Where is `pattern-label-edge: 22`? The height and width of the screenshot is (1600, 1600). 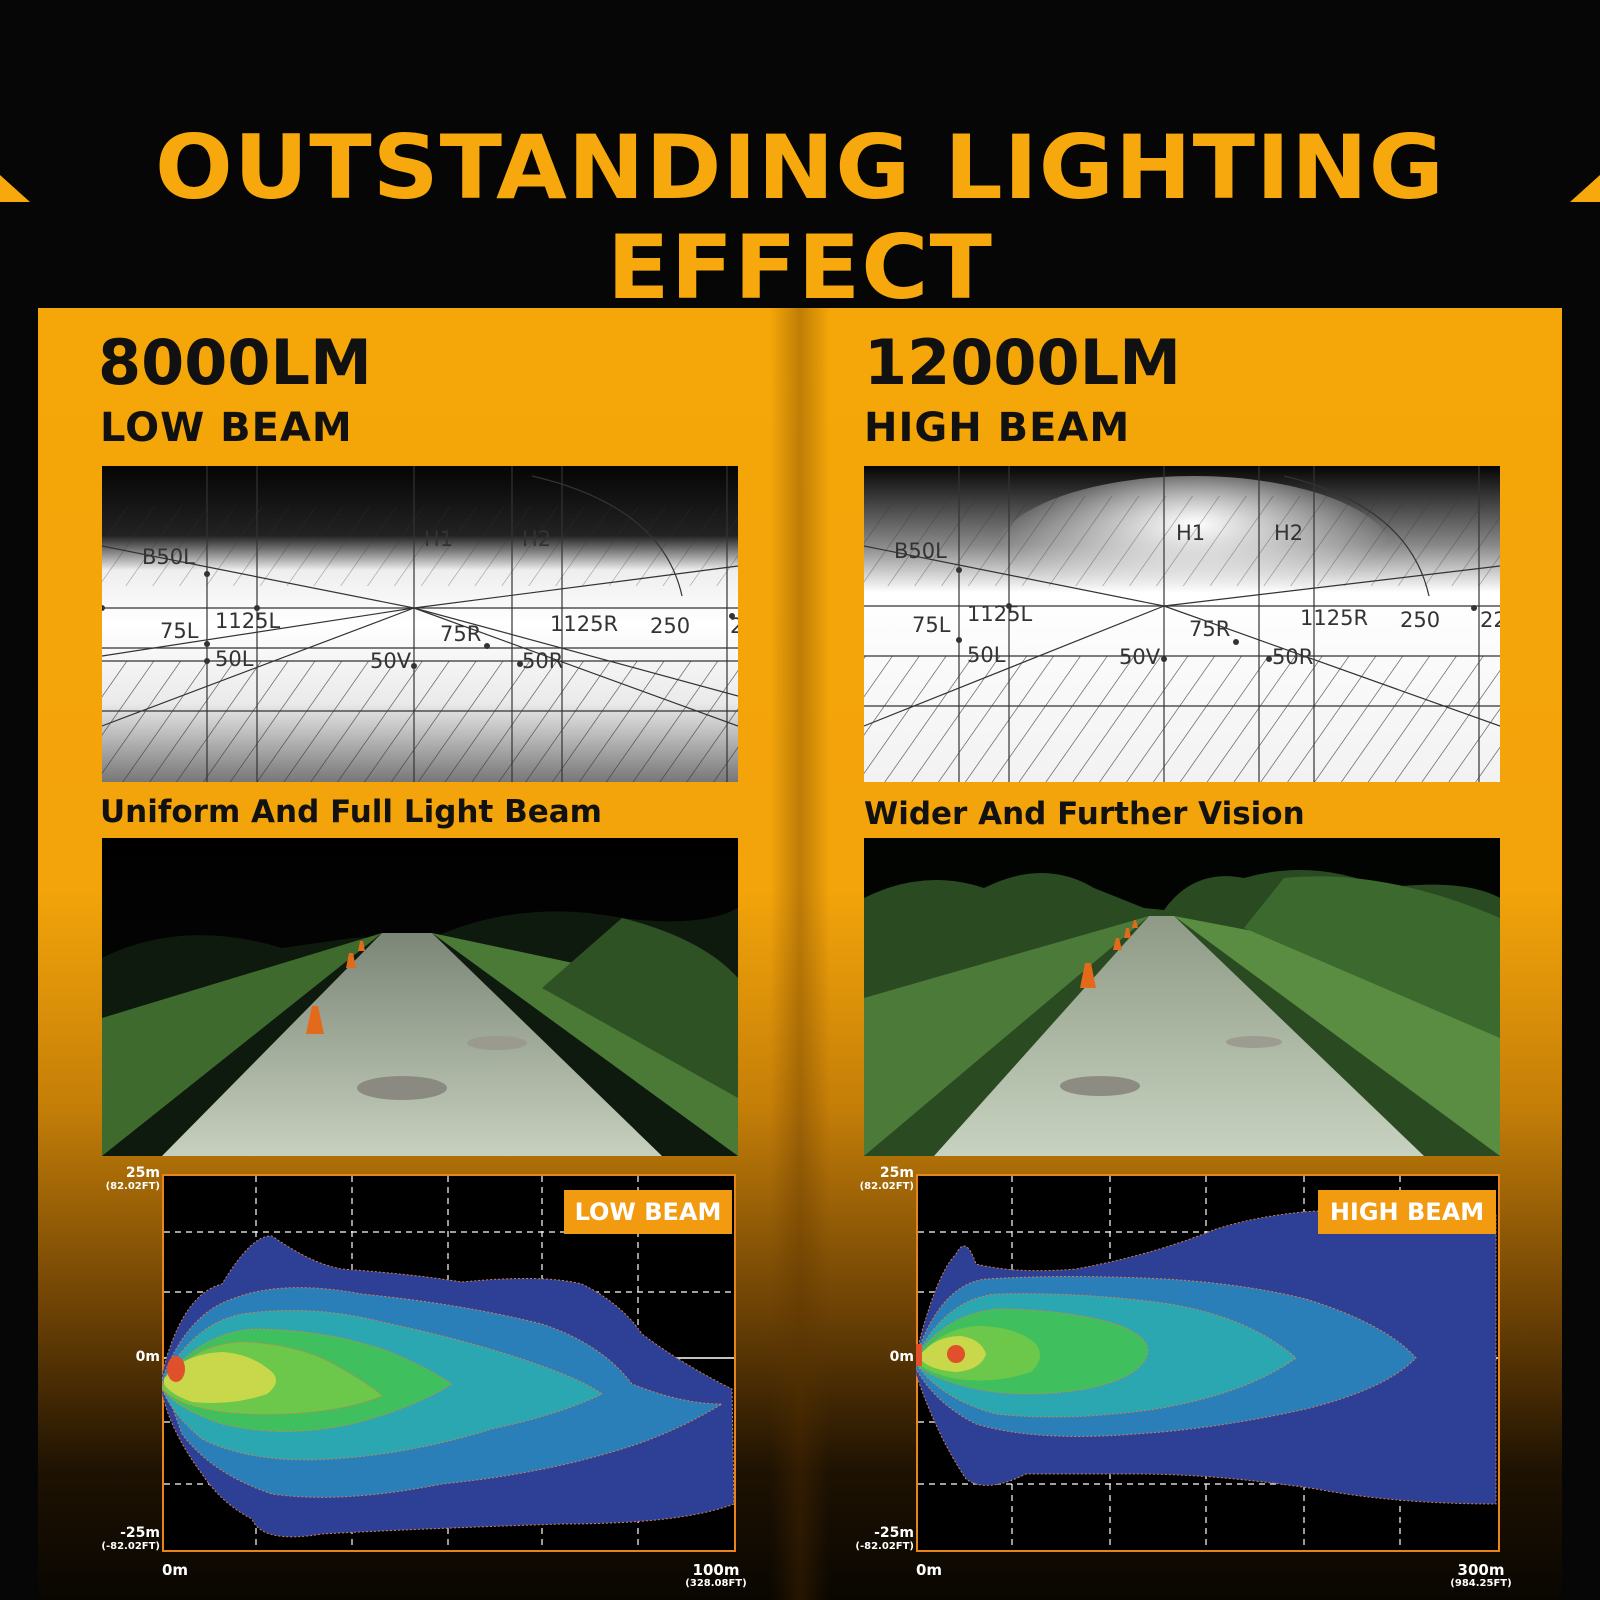 pattern-label-edge: 22 is located at coordinates (1490, 620).